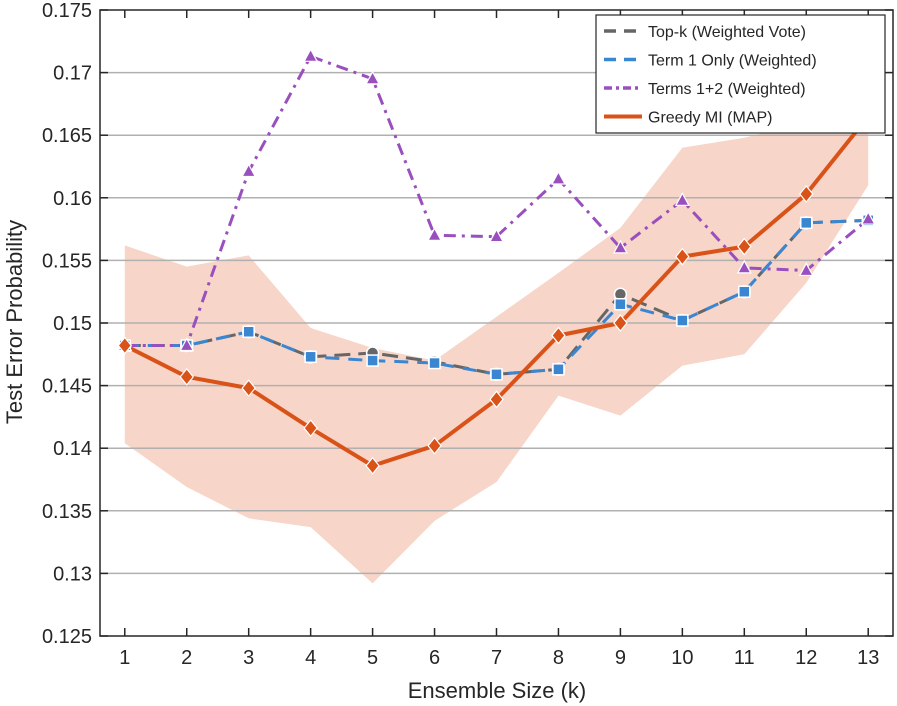  What do you see at coordinates (806, 658) in the screenshot?
I see `x-tick-label: 12` at bounding box center [806, 658].